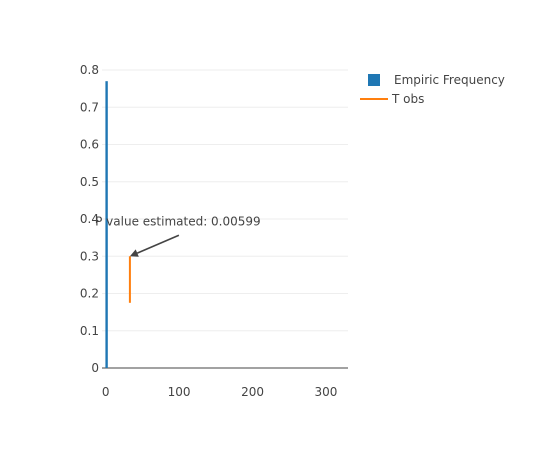 This screenshot has height=464, width=560. I want to click on y-tick-label: 0.2, so click(89, 294).